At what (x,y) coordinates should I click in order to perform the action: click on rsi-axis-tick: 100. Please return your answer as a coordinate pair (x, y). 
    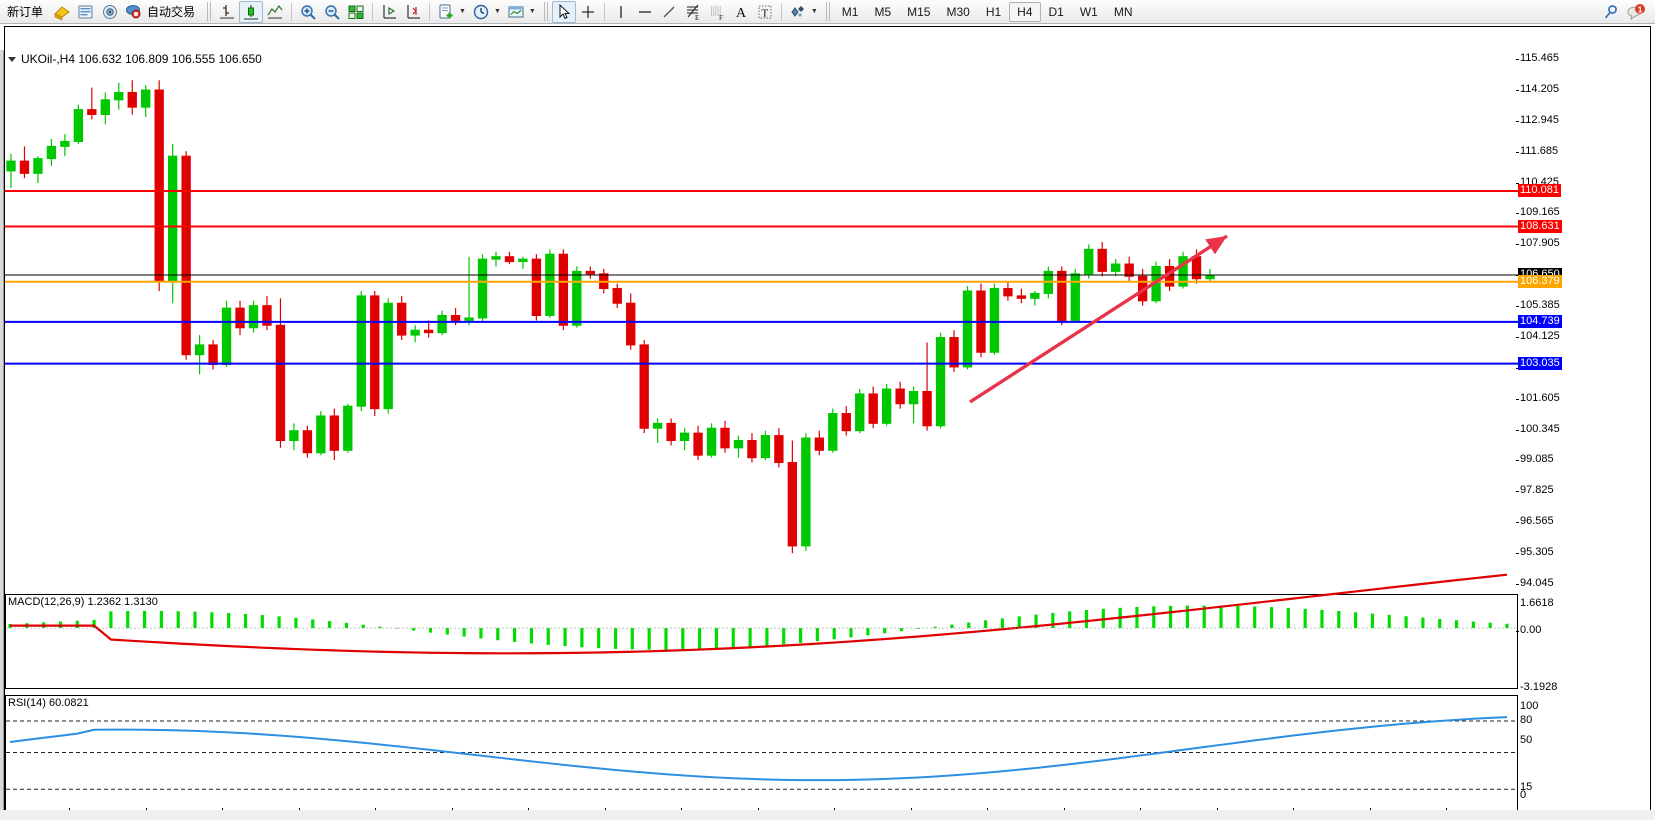
    Looking at the image, I should click on (1529, 706).